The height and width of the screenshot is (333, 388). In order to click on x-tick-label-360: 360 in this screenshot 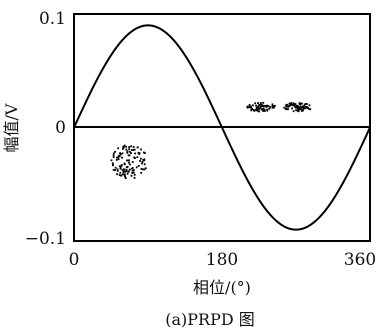, I will do `click(360, 260)`.